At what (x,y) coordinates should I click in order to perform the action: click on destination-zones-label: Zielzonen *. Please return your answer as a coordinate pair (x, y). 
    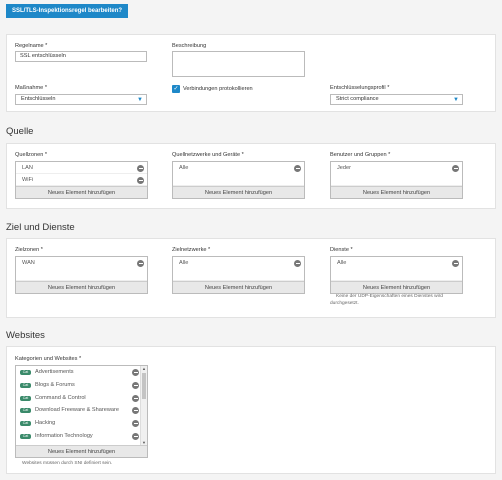
    Looking at the image, I should click on (29, 250).